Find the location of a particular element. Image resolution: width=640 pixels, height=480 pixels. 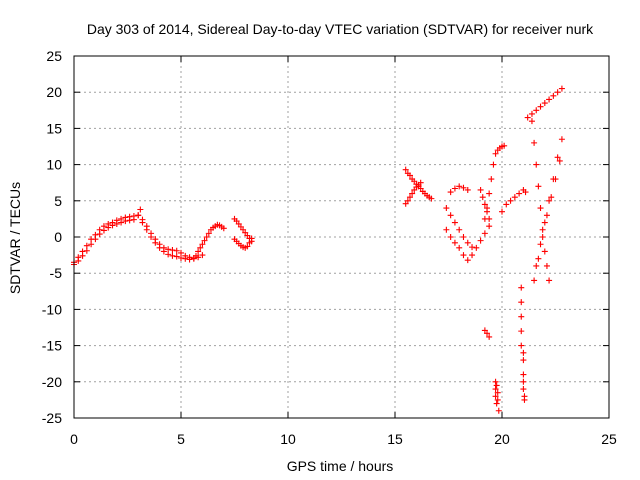

series-arc-4-lower is located at coordinates (243, 243).